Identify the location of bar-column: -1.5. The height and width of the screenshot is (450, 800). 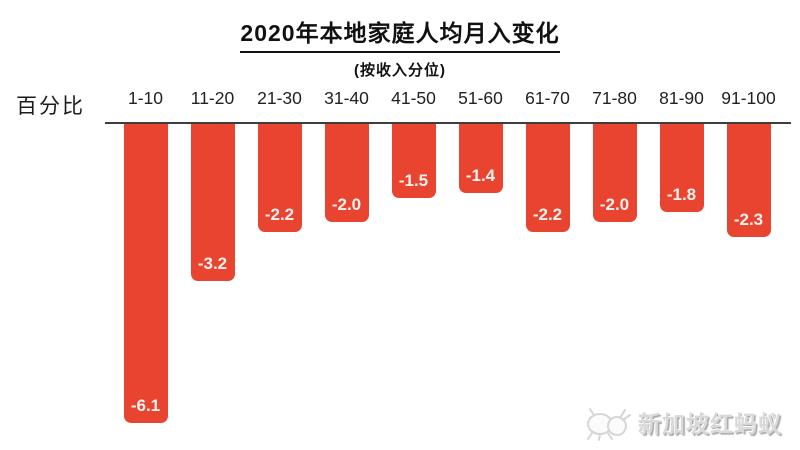
(413, 273).